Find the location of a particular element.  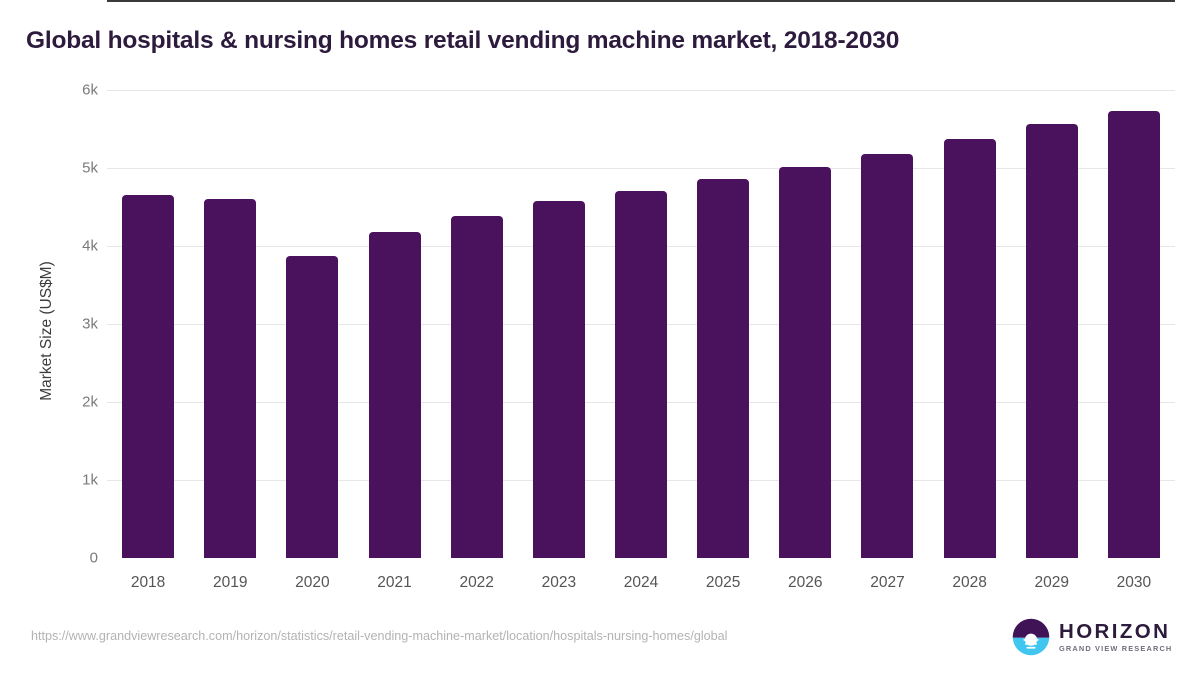

x-axis-tick-label: 2027 is located at coordinates (887, 582).